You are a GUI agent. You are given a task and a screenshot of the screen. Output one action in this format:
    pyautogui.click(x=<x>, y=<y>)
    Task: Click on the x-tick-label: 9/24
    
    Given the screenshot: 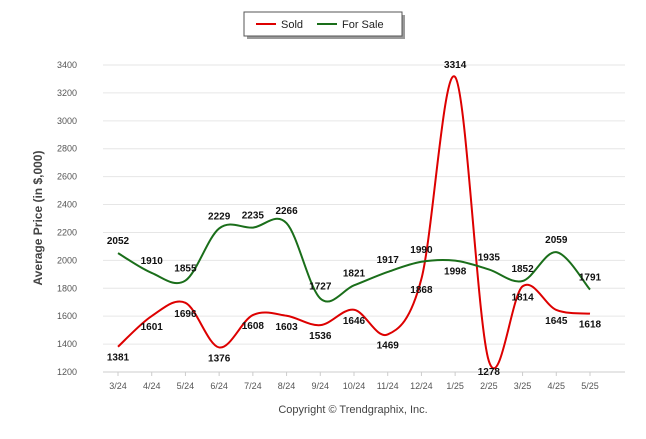 What is the action you would take?
    pyautogui.click(x=321, y=386)
    